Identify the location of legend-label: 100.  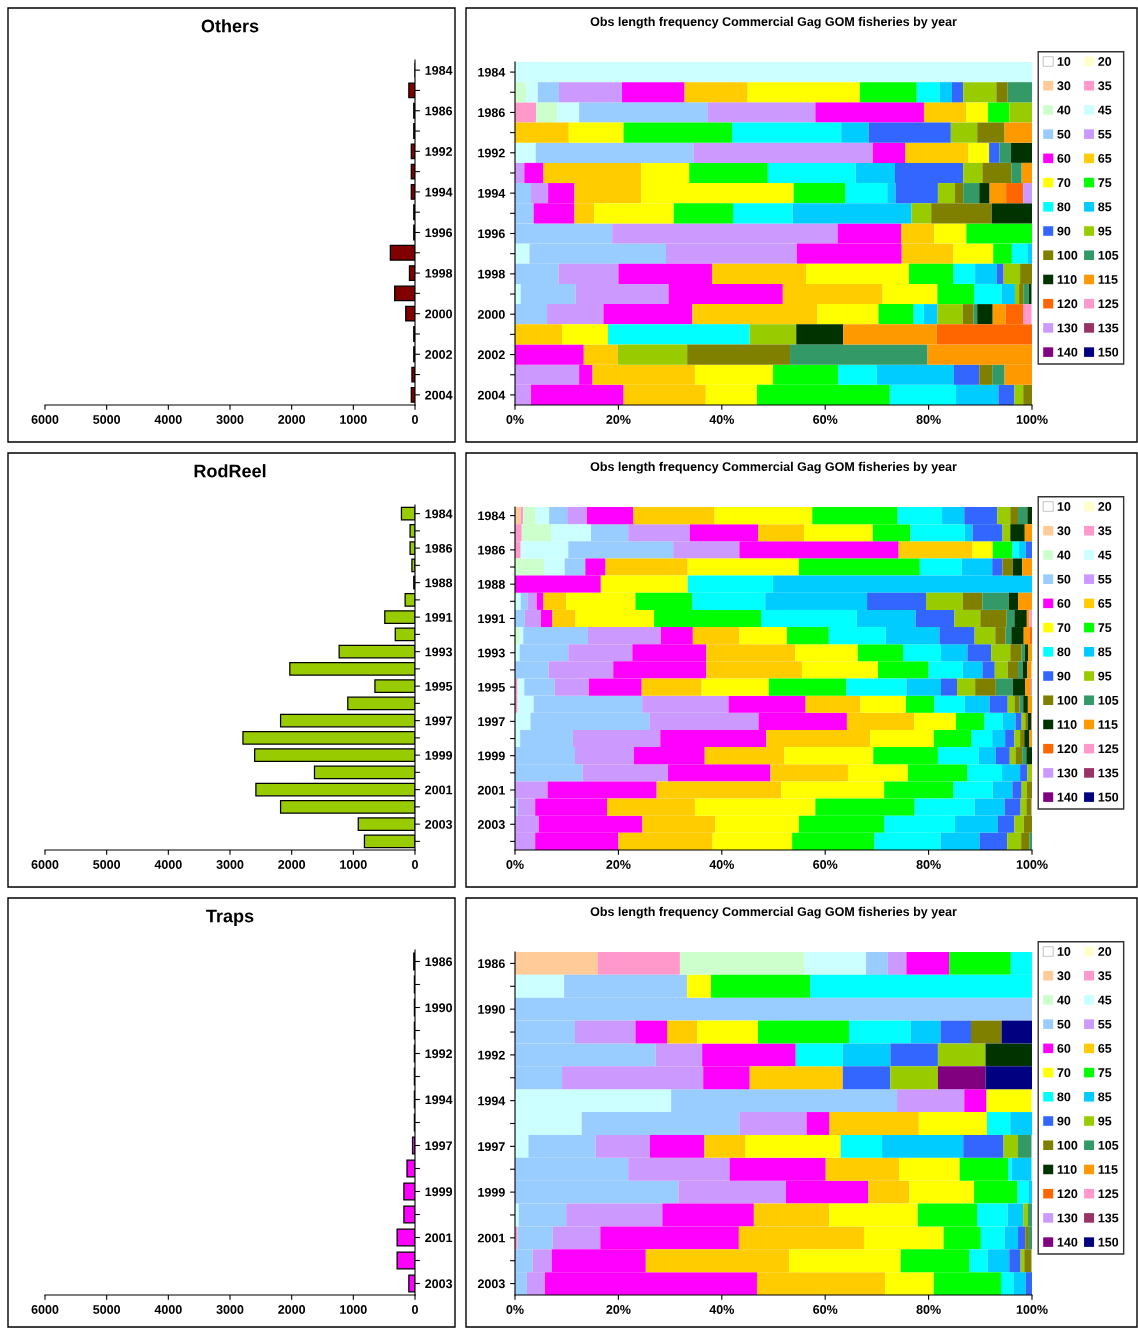
(1067, 700).